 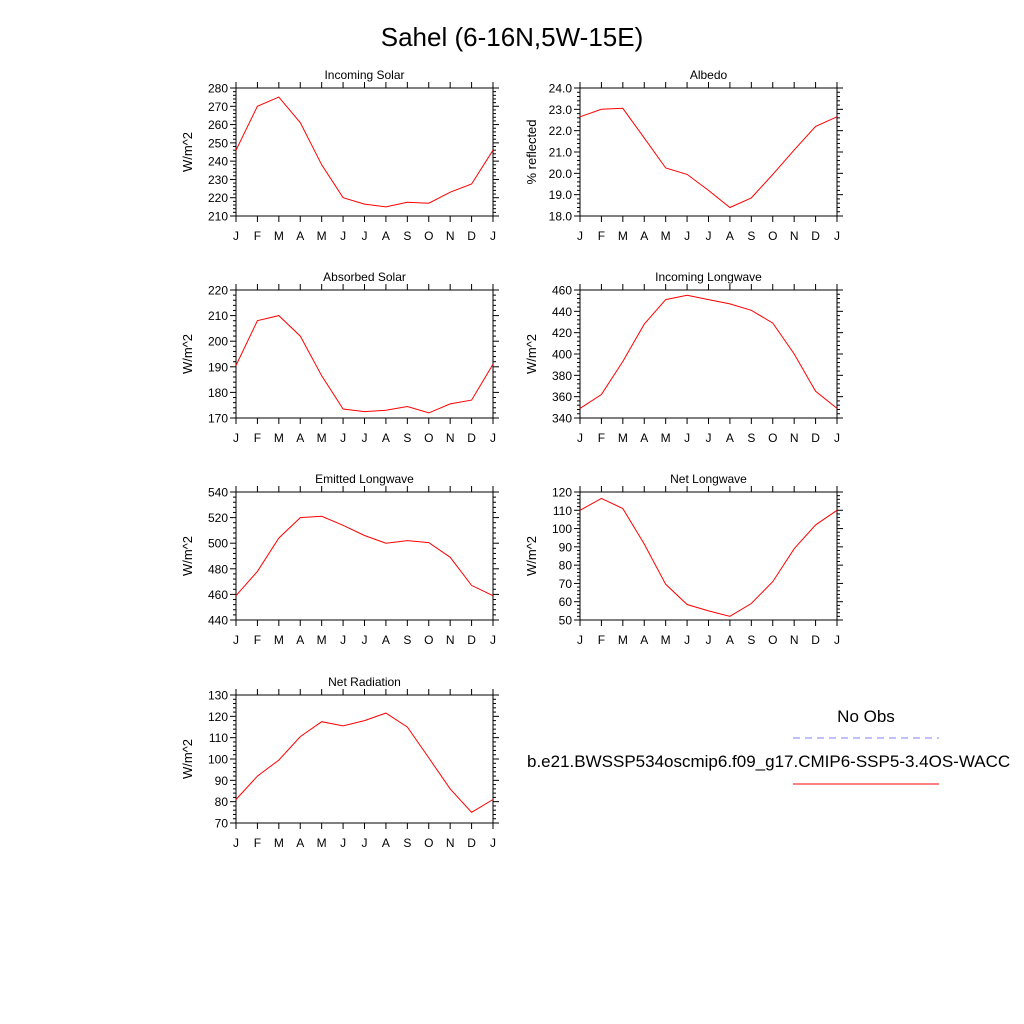 I want to click on figure-title: Sahel (6-16N,5W-15E), so click(x=512, y=37).